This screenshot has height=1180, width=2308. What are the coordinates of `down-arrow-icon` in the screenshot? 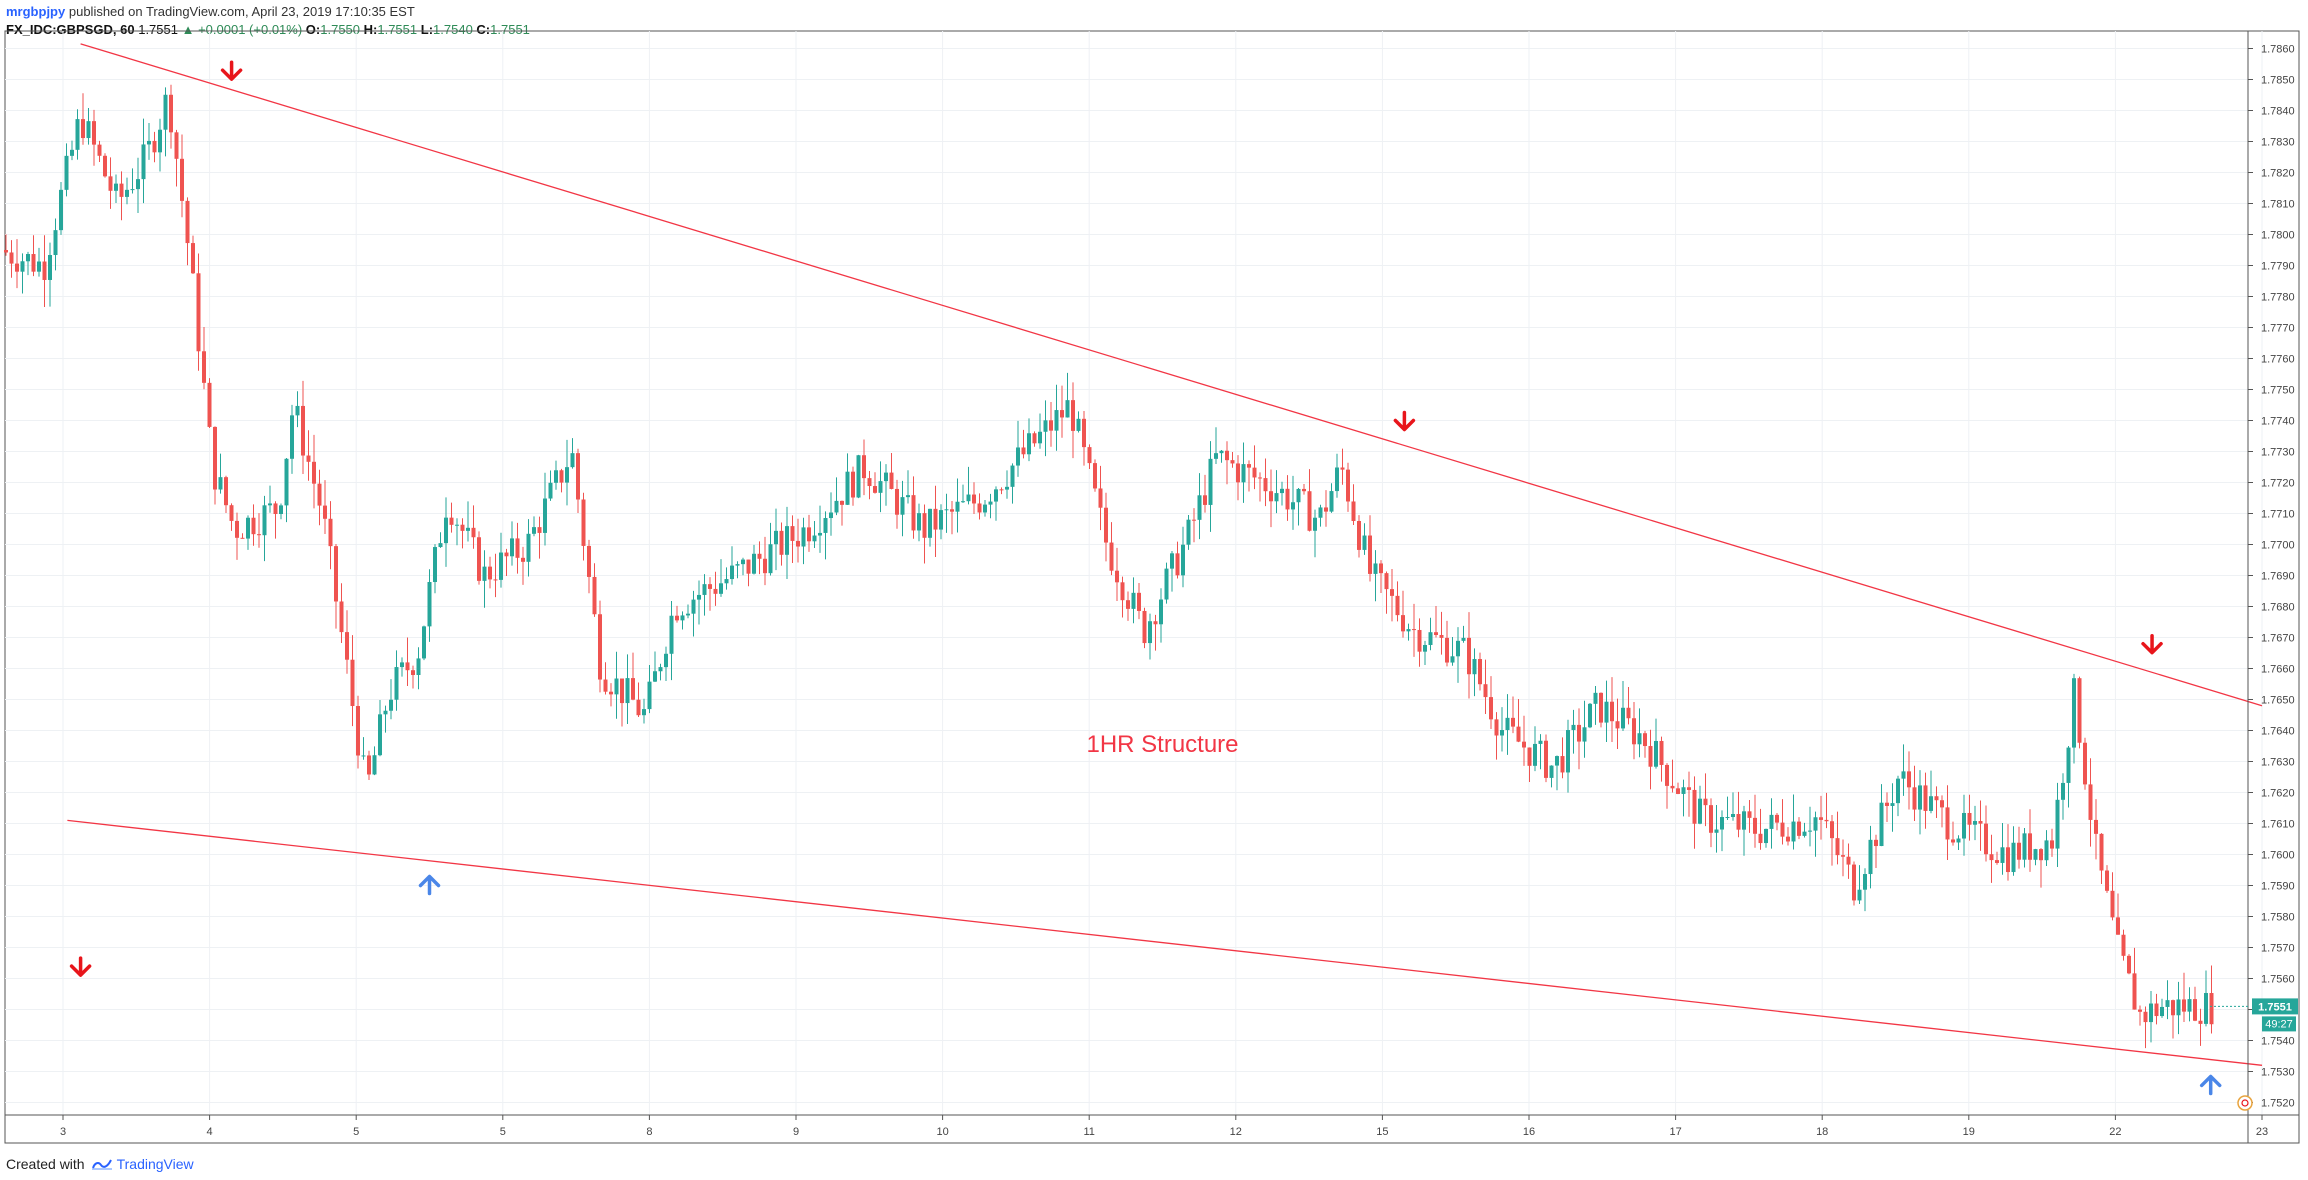 It's located at (231, 70).